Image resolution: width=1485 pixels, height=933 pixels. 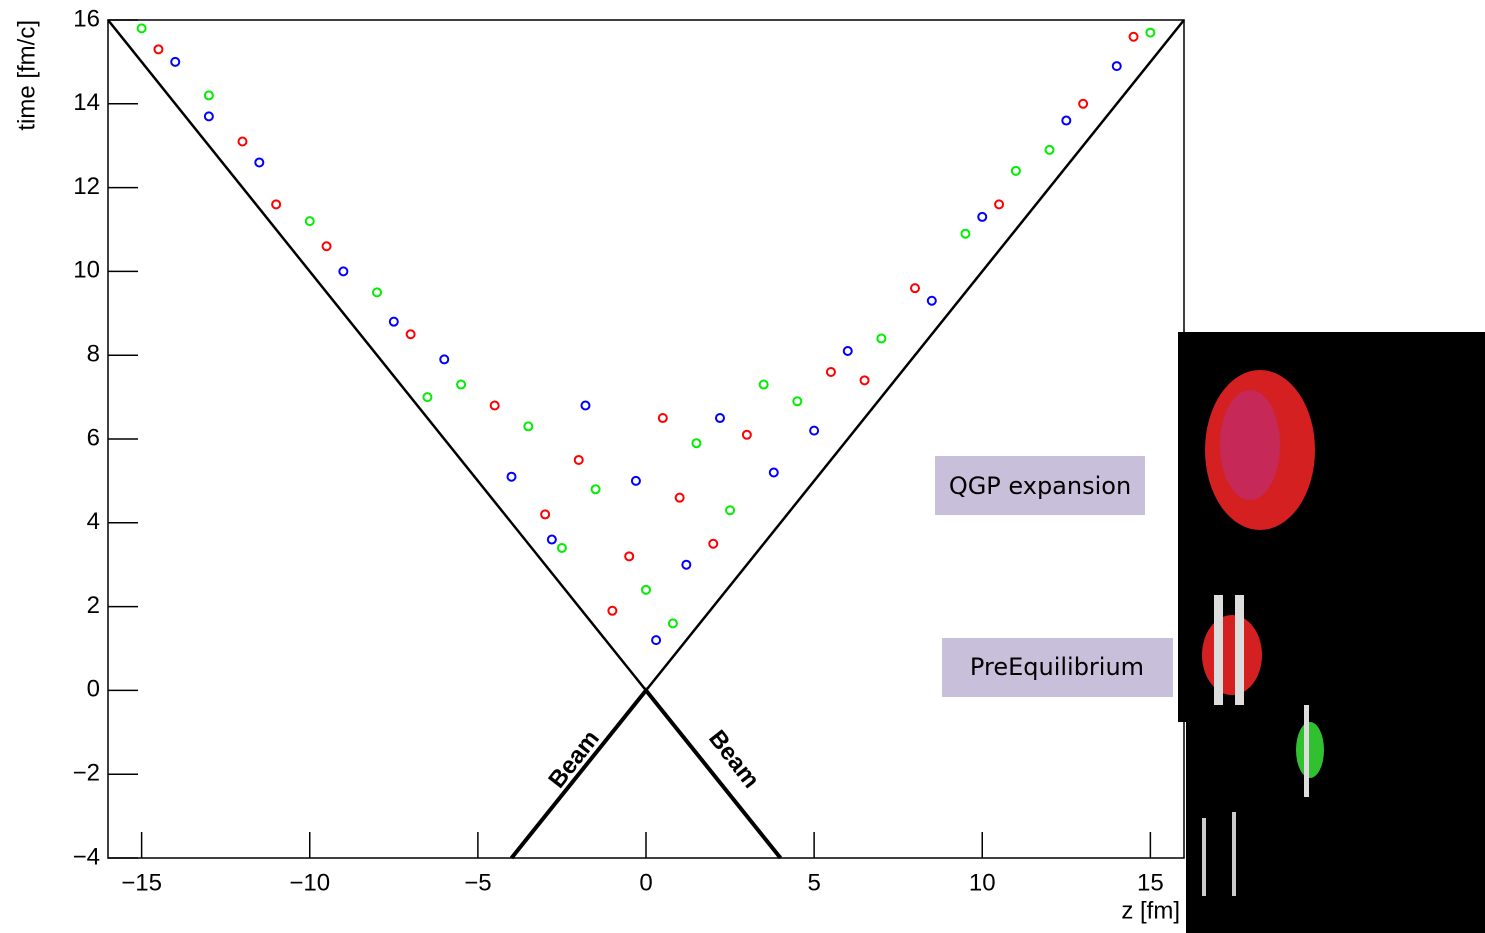 I want to click on y-tick-label: 10, so click(x=86, y=270).